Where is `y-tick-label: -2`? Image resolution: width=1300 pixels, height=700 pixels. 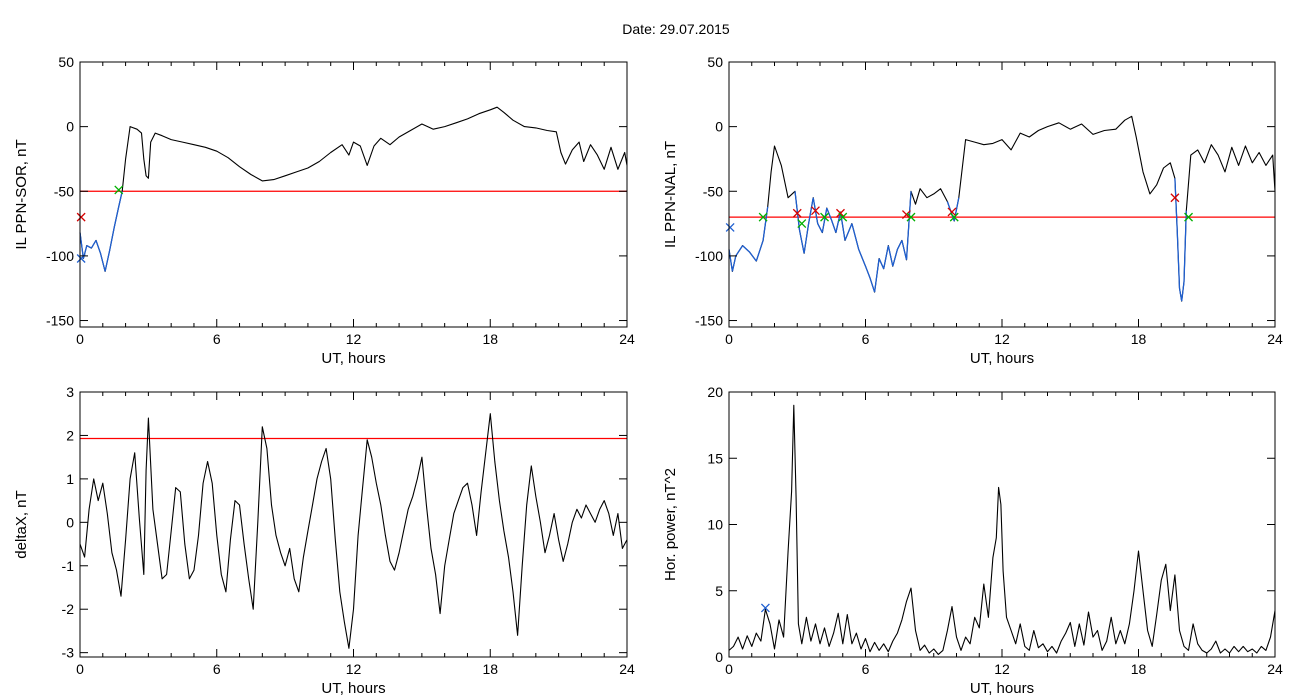
y-tick-label: -2 is located at coordinates (68, 609).